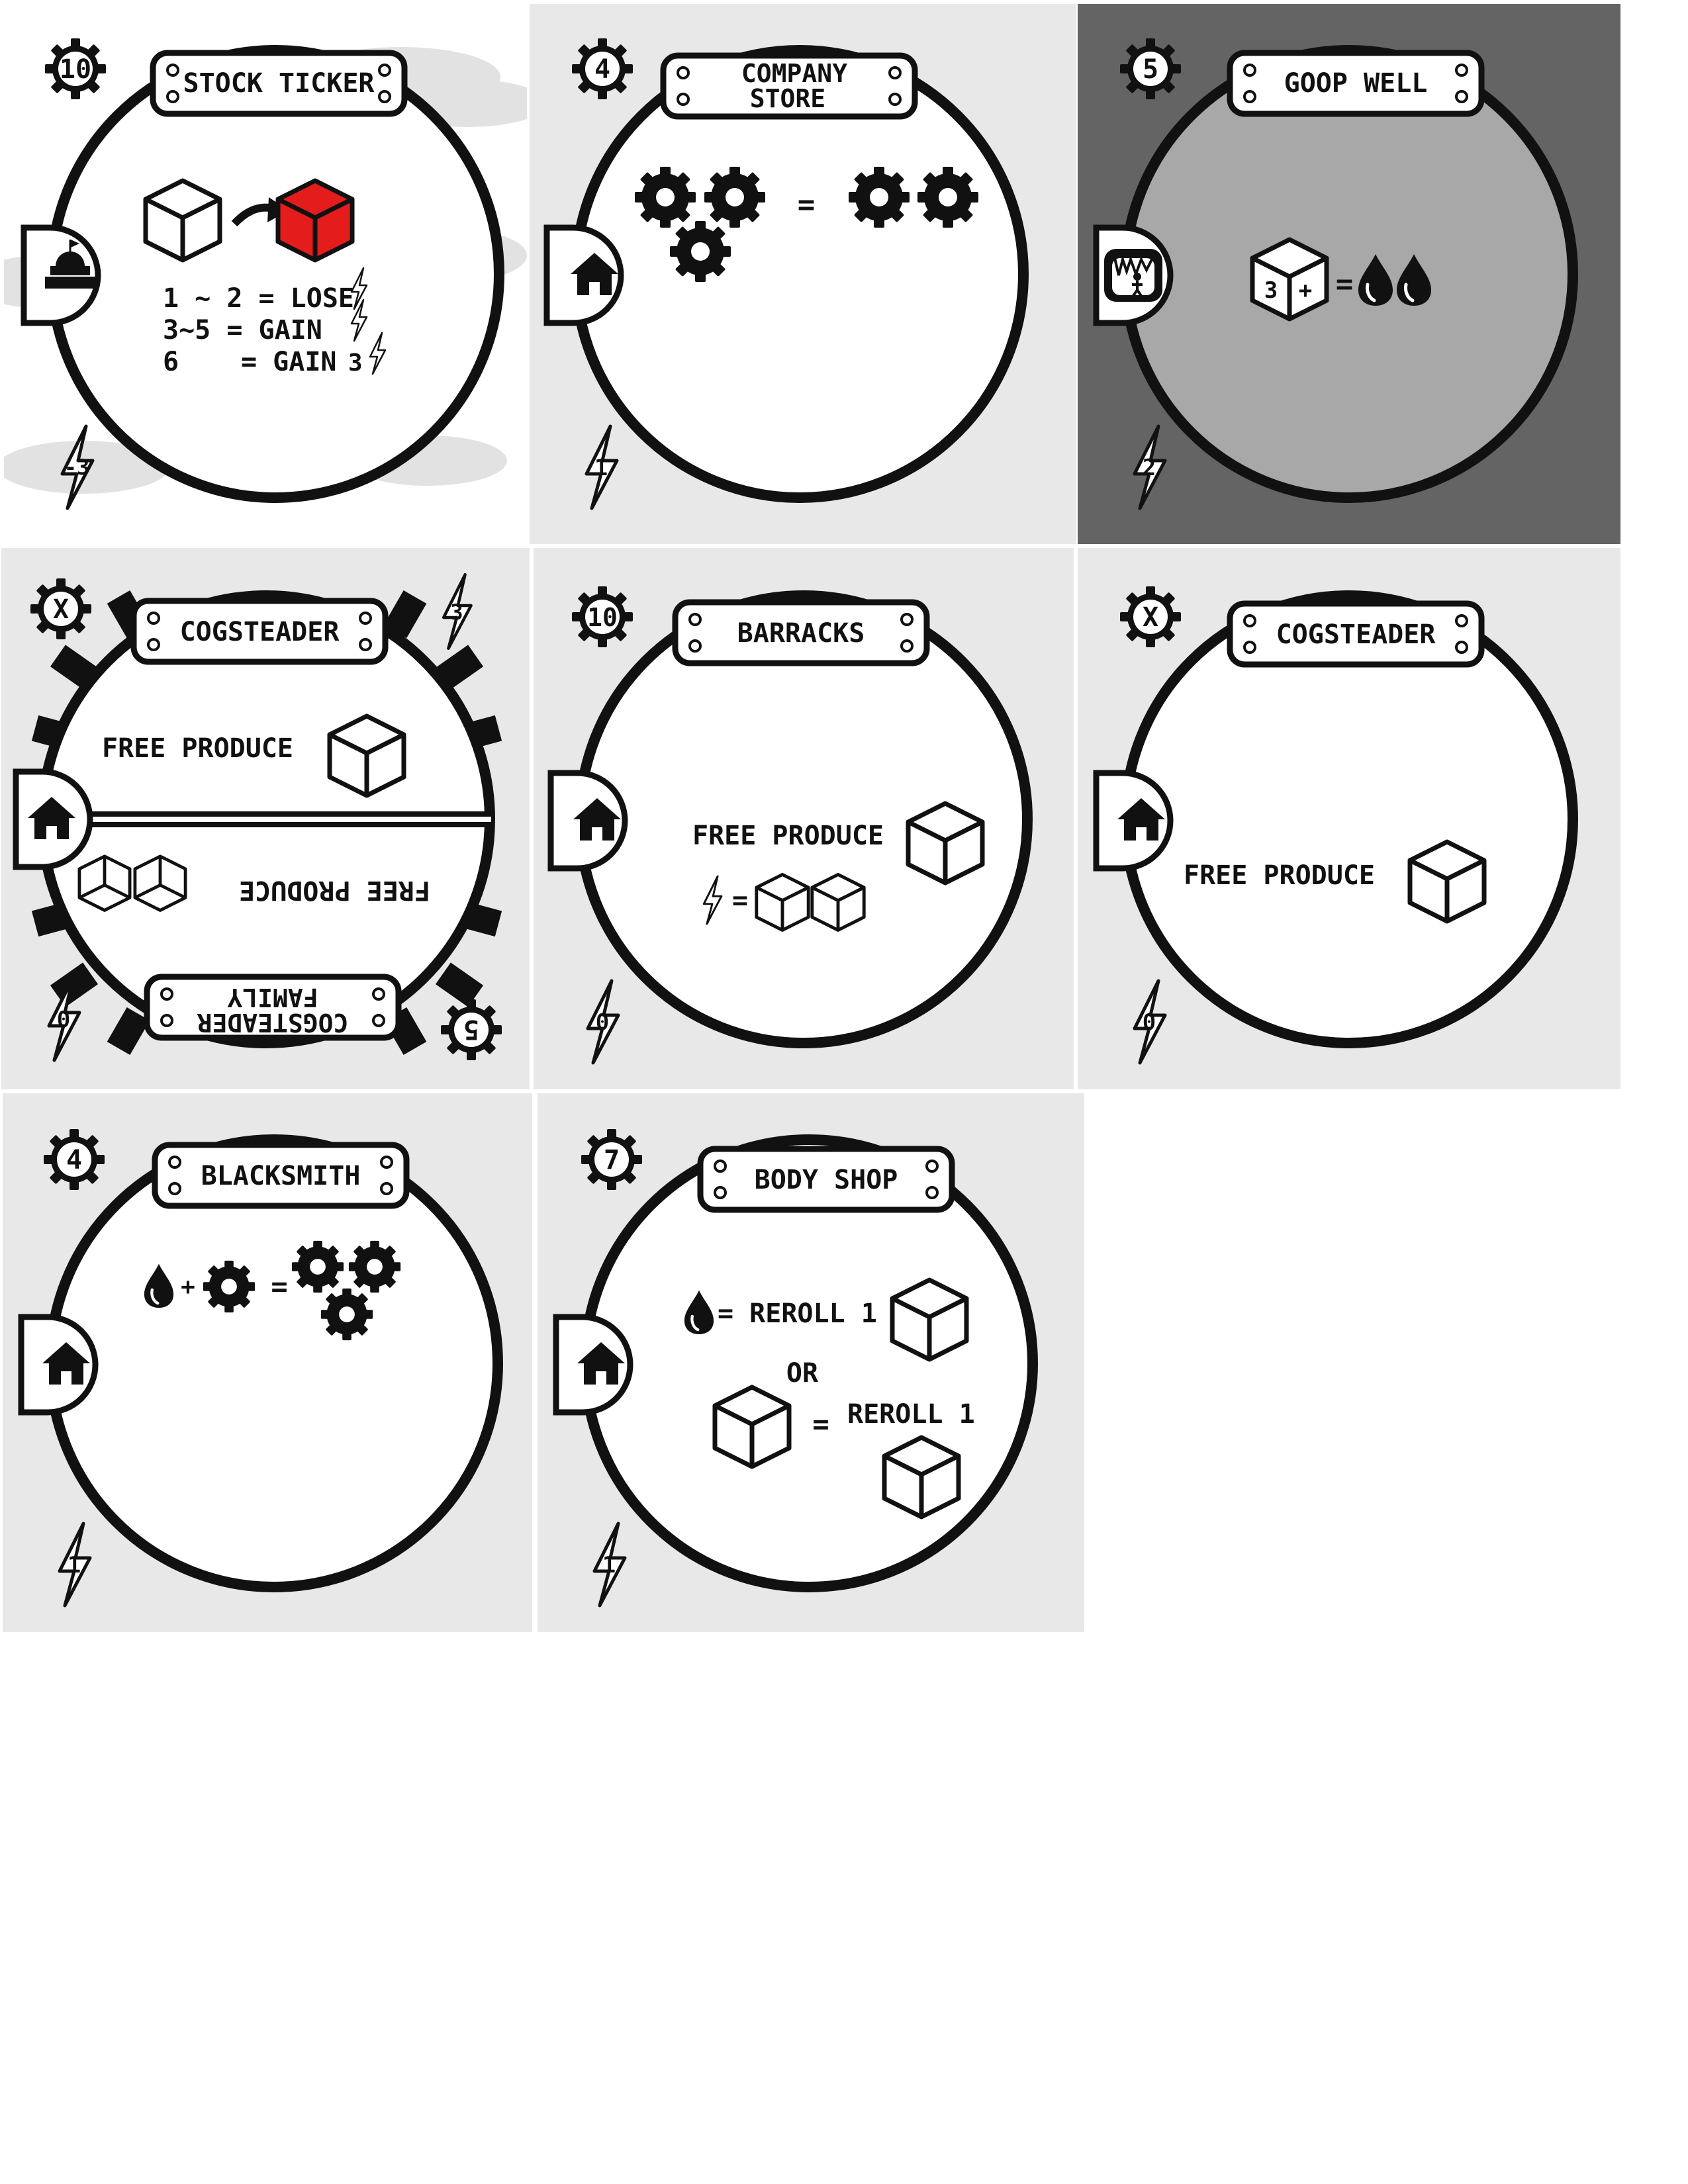  What do you see at coordinates (1305, 290) in the screenshot?
I see `die-face-right: +` at bounding box center [1305, 290].